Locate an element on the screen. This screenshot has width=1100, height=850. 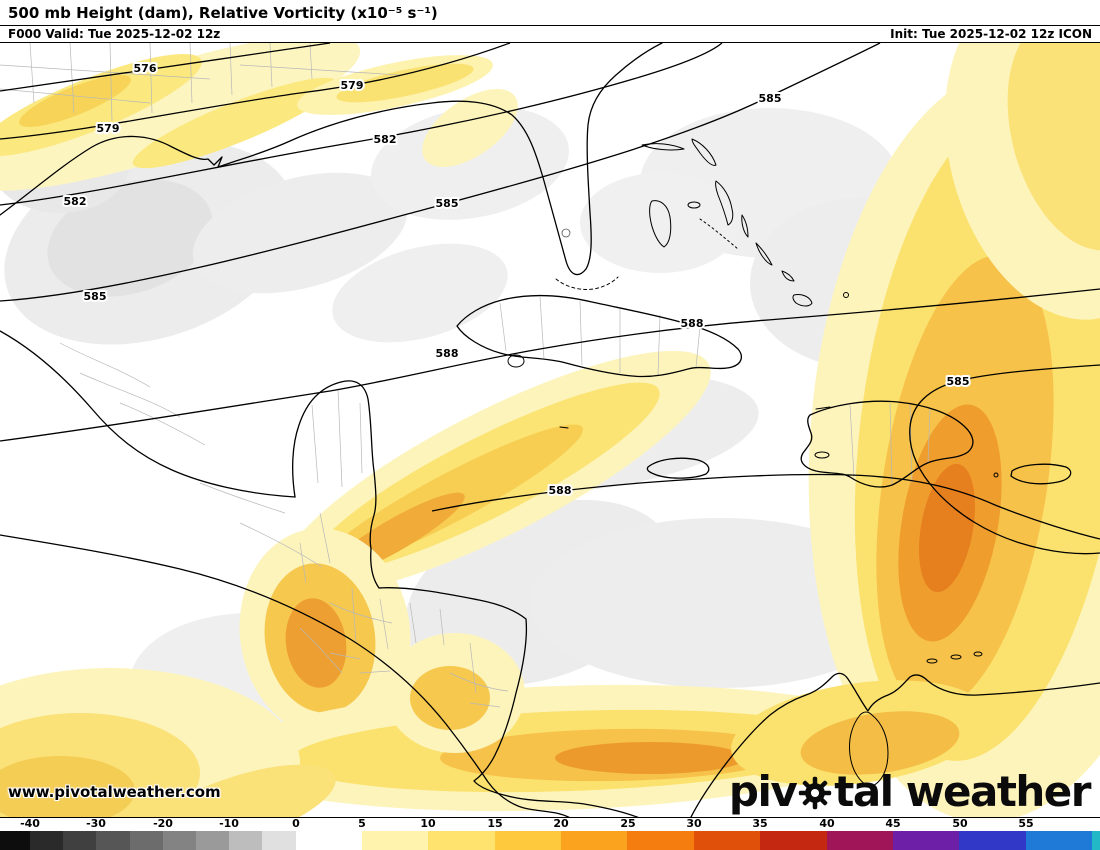
contour-label-582: 582 is located at coordinates (385, 139).